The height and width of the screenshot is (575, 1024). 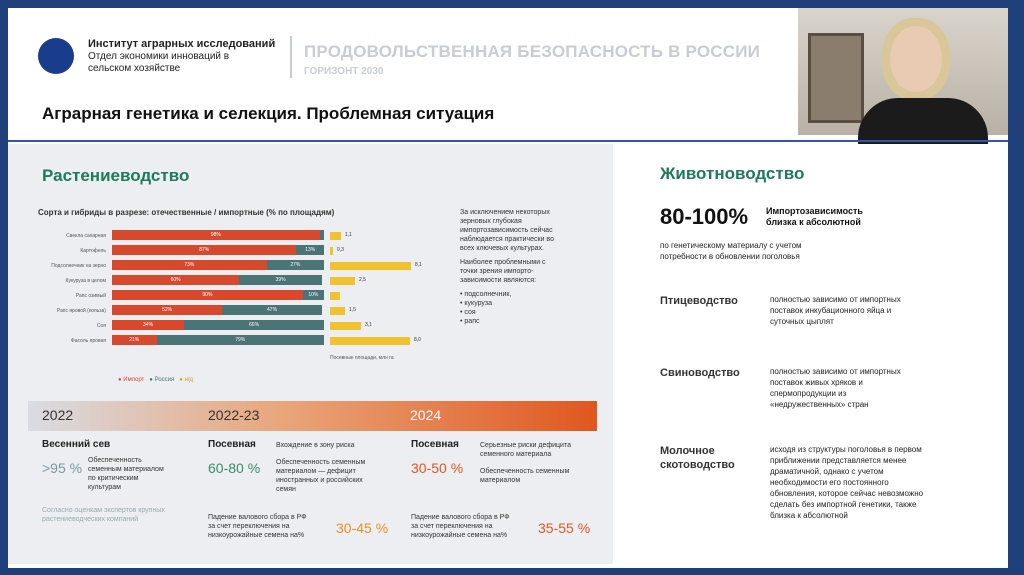 I want to click on timeline-year-2022: 2022, so click(x=57, y=415).